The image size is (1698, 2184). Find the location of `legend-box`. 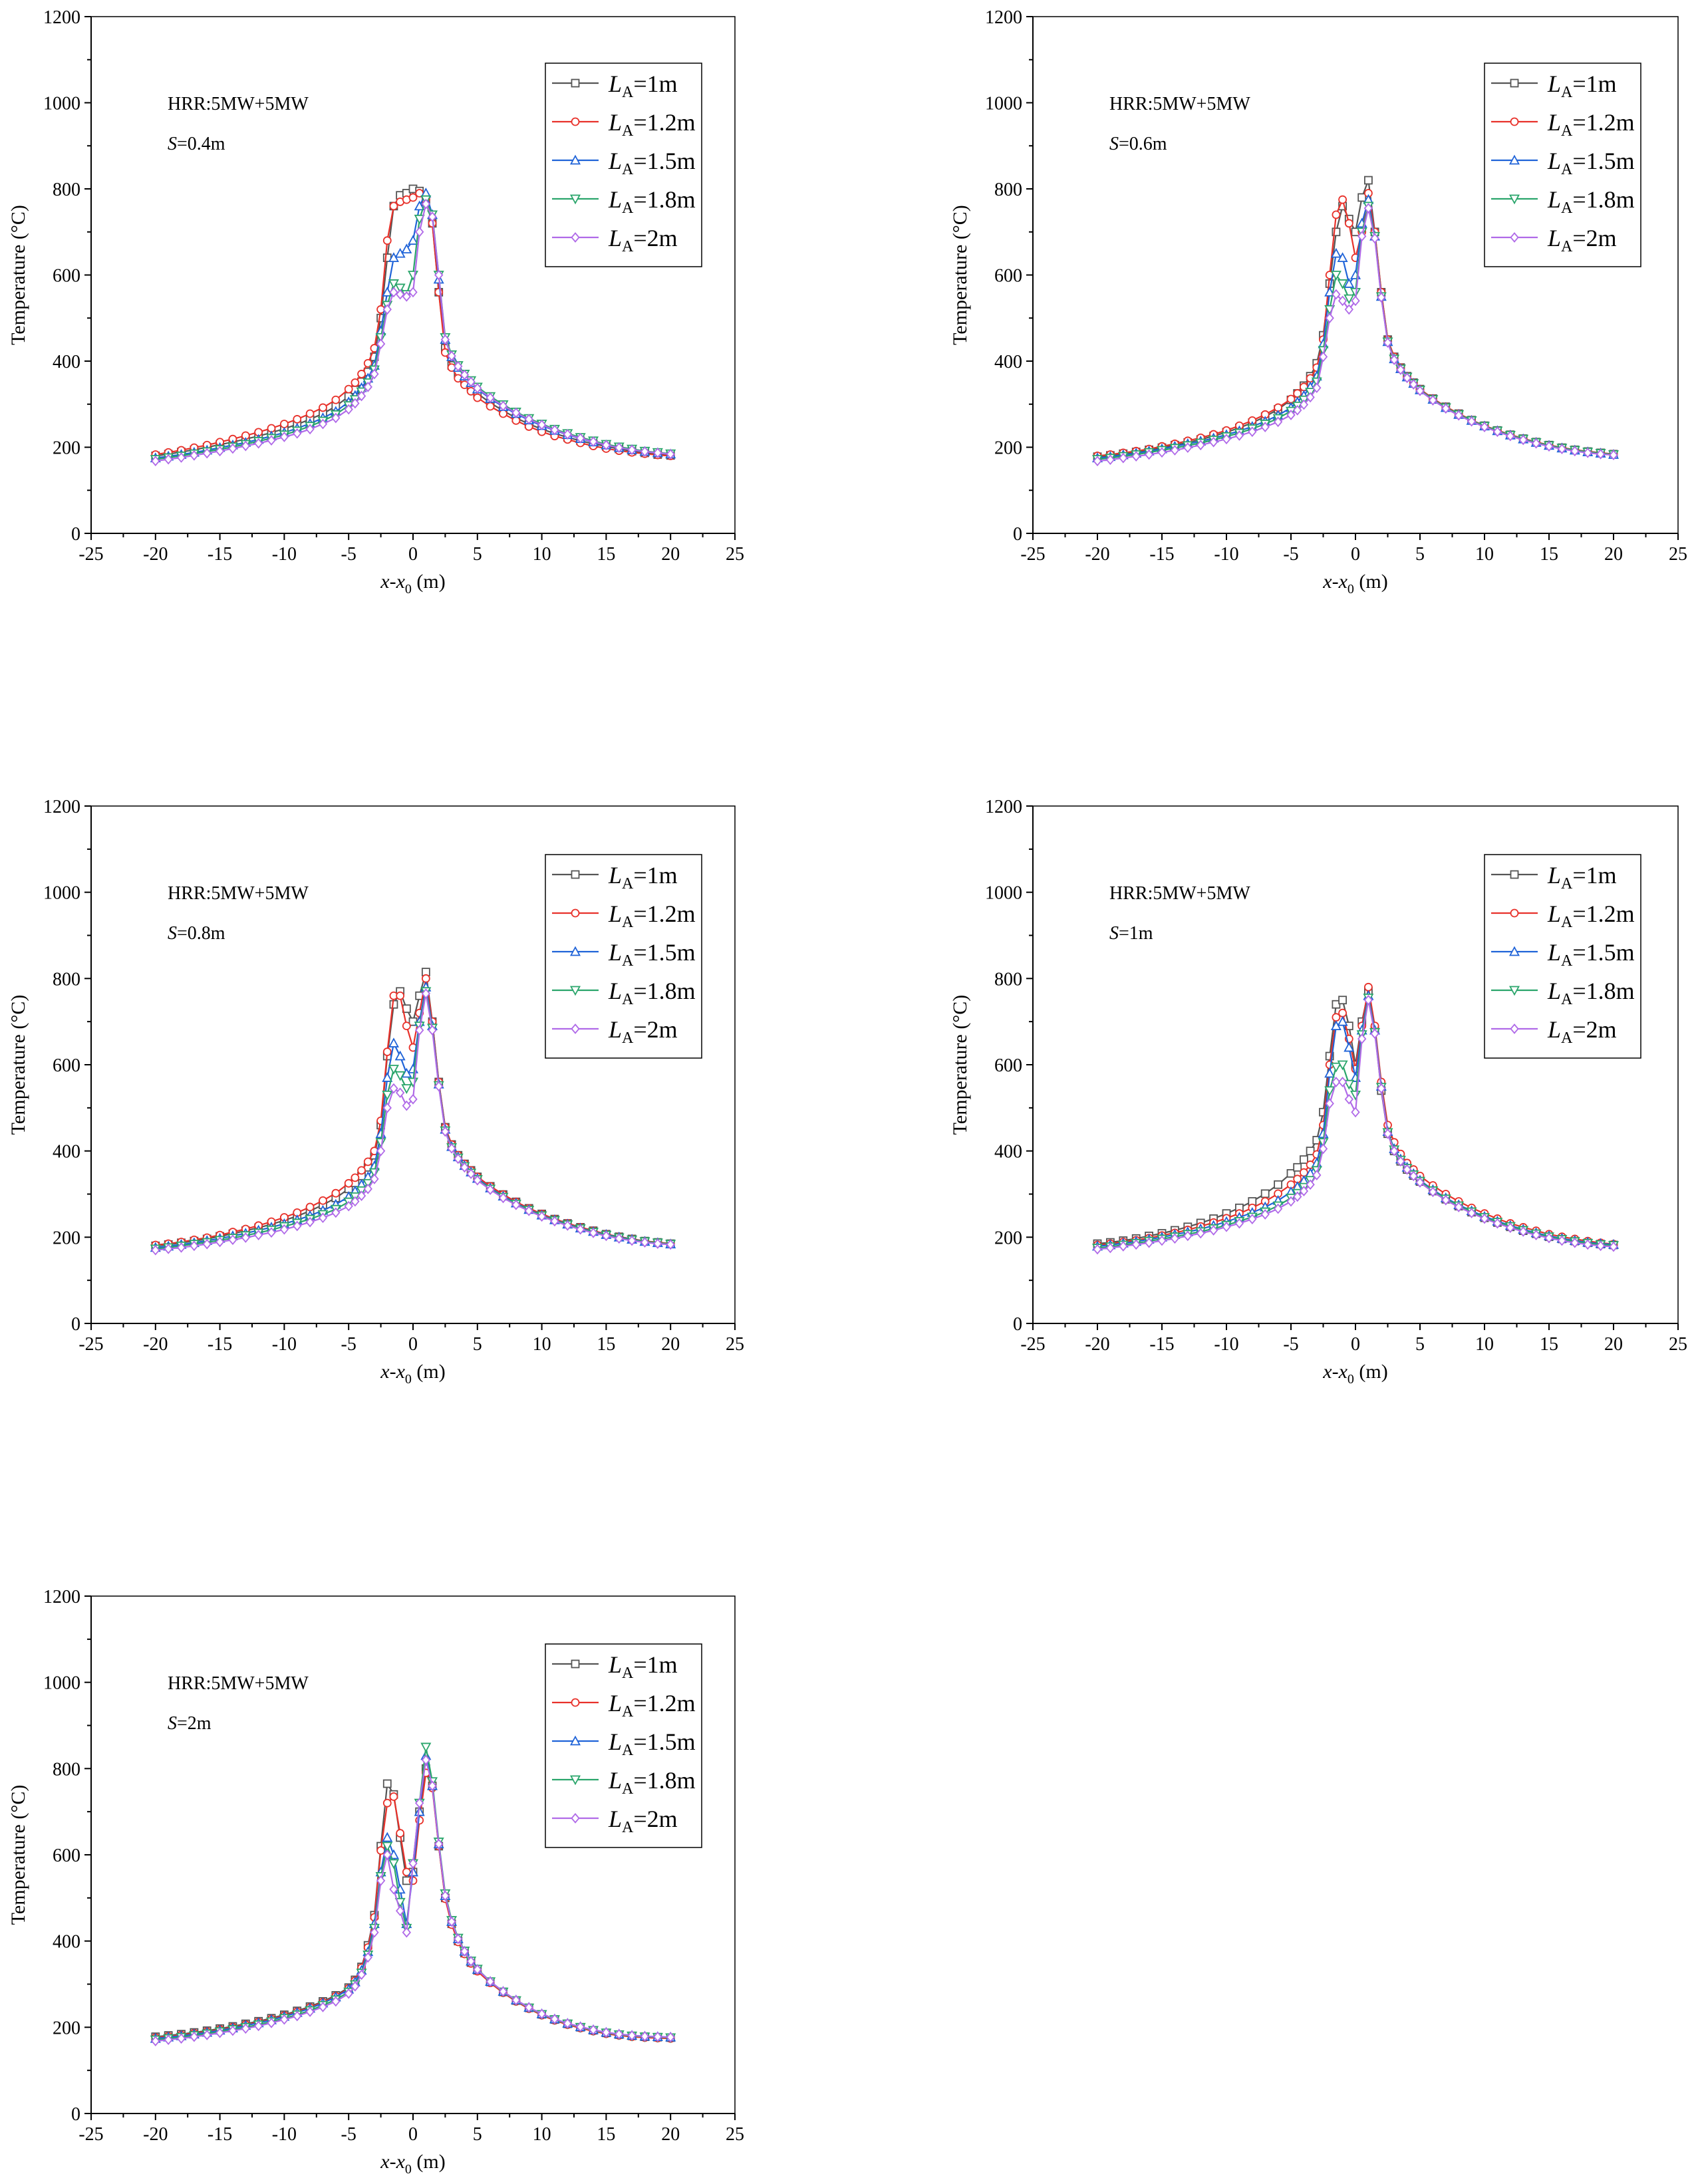

legend-box is located at coordinates (1562, 165).